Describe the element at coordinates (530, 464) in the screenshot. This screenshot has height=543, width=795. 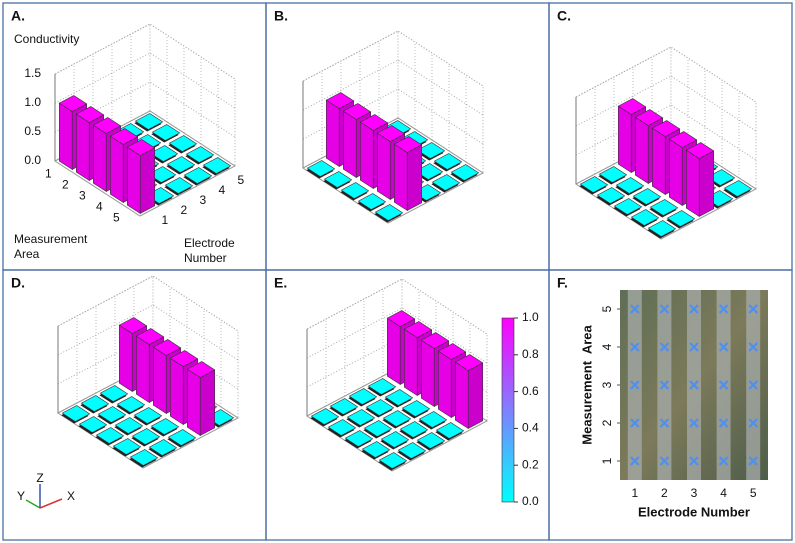
I see `colorbar-tick-label: 0.2` at that location.